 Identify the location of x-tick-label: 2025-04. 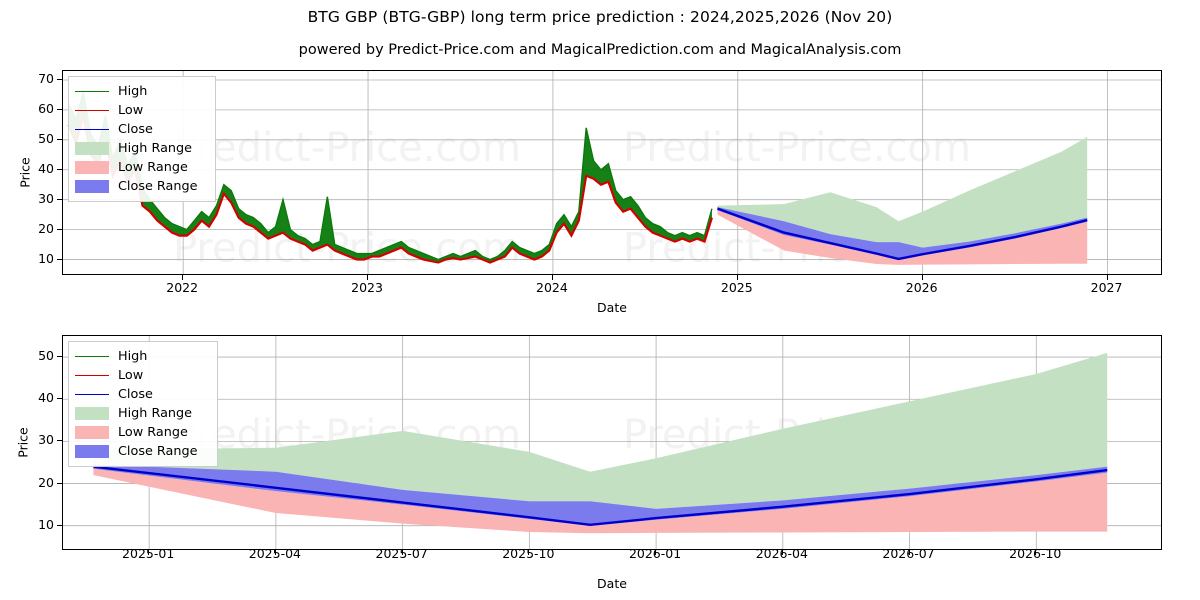
(275, 553).